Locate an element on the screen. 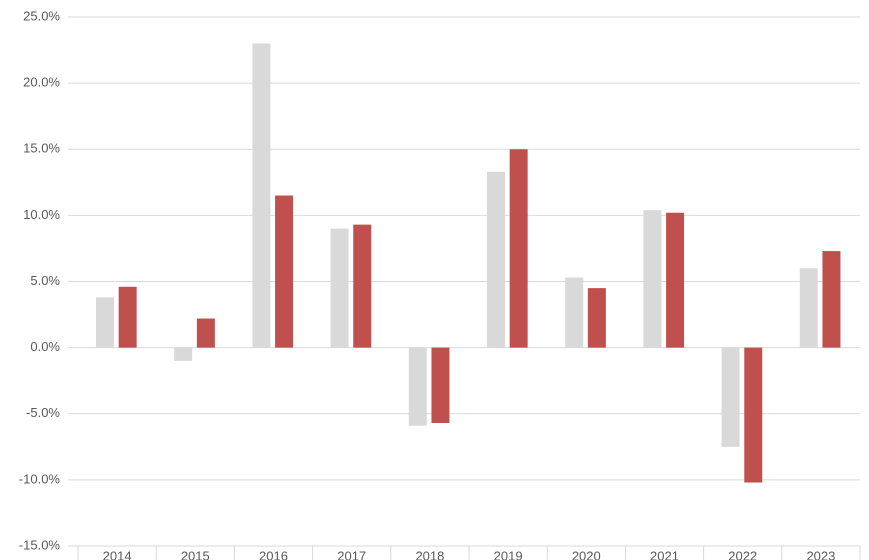 The width and height of the screenshot is (869, 560). x-tick-label: 2017 is located at coordinates (351, 554).